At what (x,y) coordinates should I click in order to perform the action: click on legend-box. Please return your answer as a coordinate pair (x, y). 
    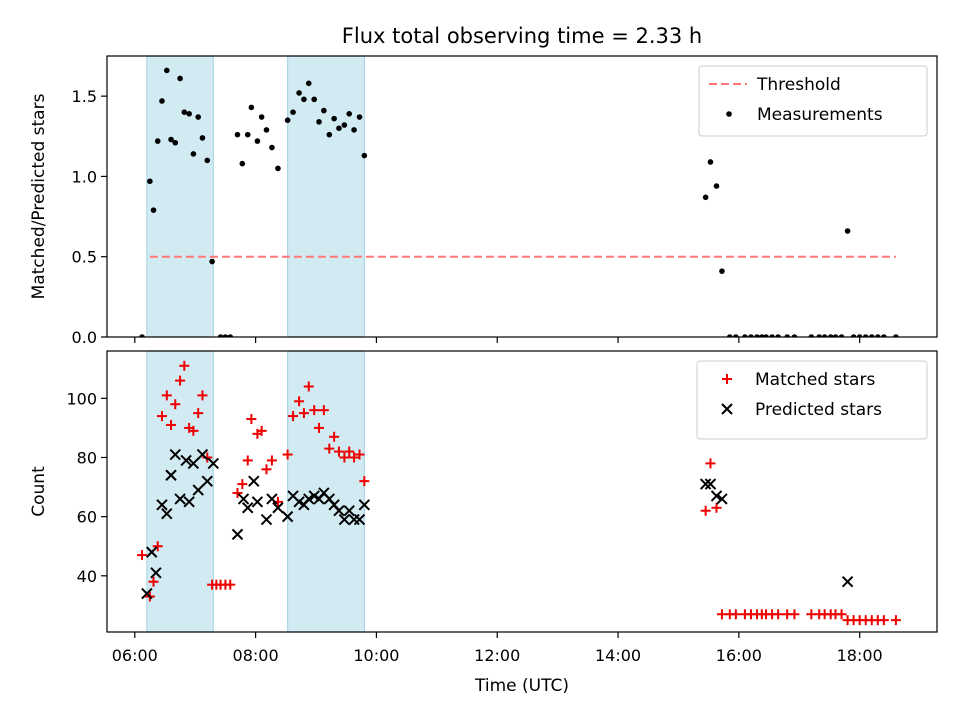
    Looking at the image, I should click on (813, 101).